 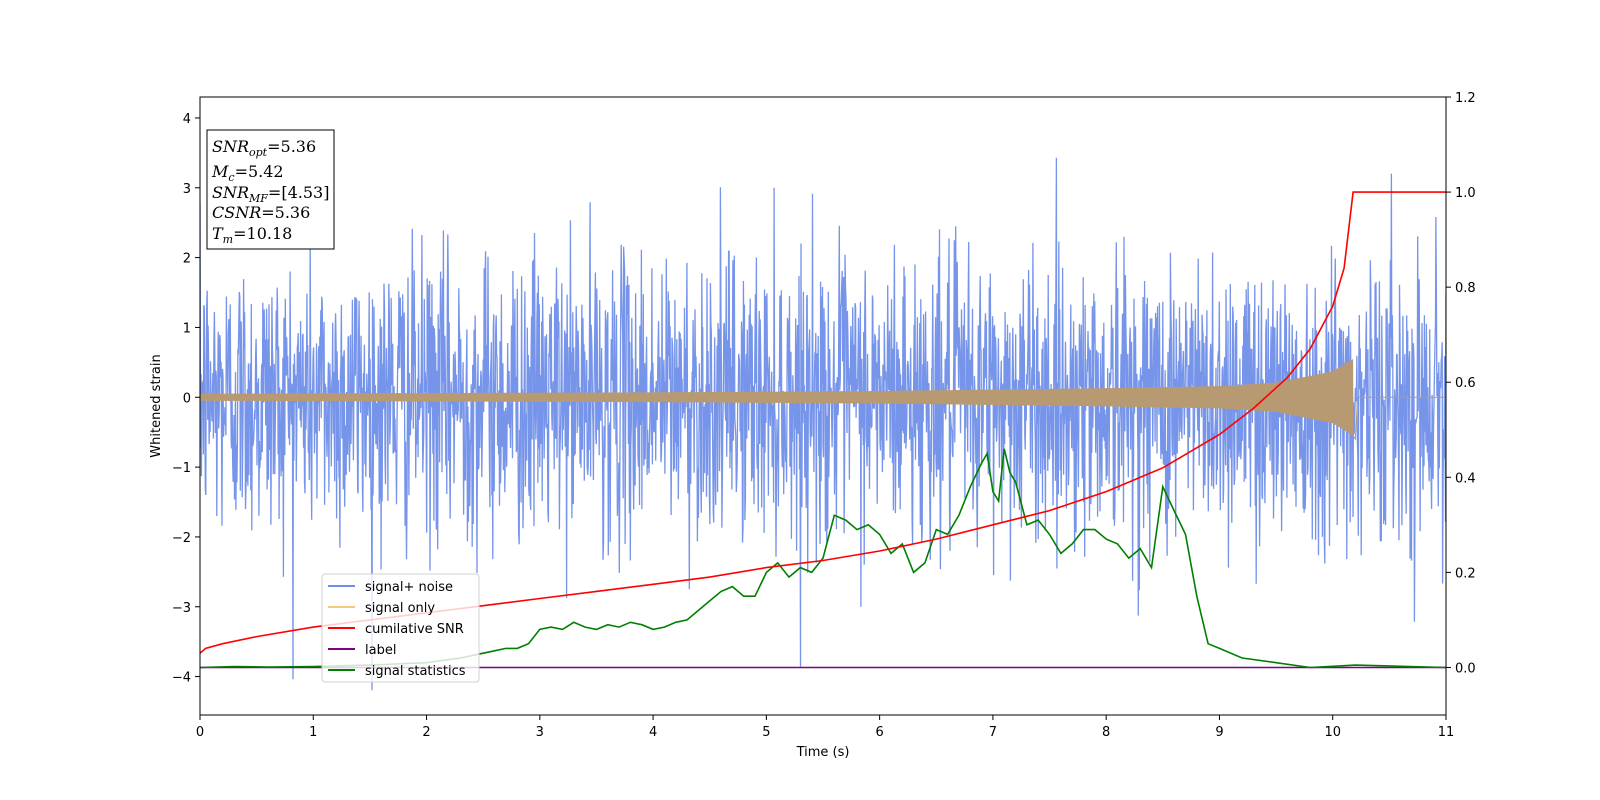 What do you see at coordinates (653, 732) in the screenshot?
I see `x-tick-label: 4` at bounding box center [653, 732].